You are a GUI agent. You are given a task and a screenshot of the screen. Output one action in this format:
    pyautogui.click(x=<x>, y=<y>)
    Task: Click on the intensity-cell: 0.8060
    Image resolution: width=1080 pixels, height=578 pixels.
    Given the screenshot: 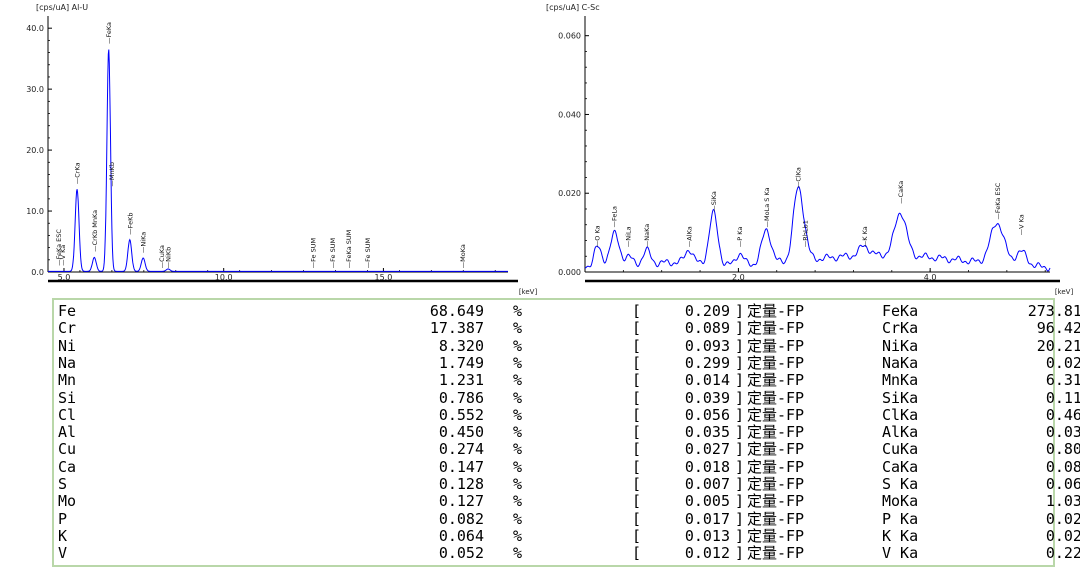 What is the action you would take?
    pyautogui.click(x=1062, y=449)
    